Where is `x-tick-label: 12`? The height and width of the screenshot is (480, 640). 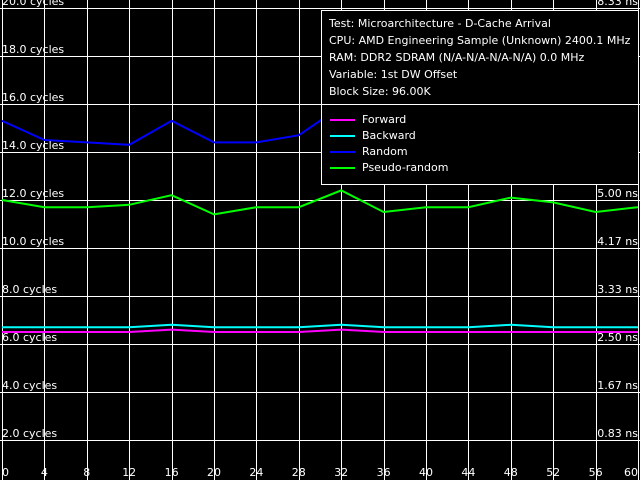
x-tick-label: 12 is located at coordinates (129, 472).